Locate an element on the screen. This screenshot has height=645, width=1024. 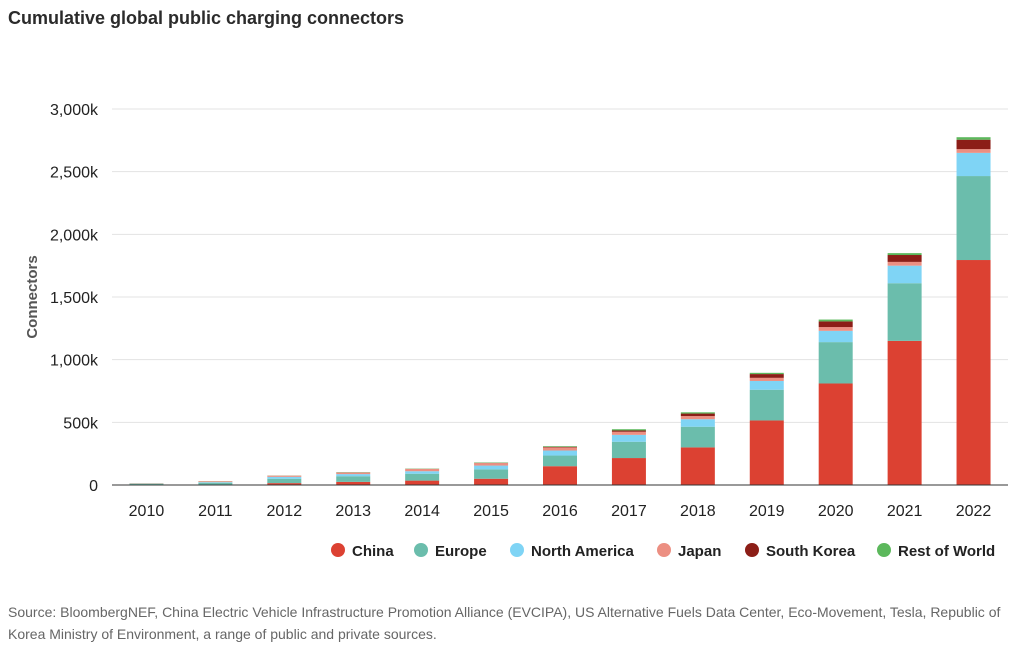
x-tick-label: 2013 is located at coordinates (353, 511).